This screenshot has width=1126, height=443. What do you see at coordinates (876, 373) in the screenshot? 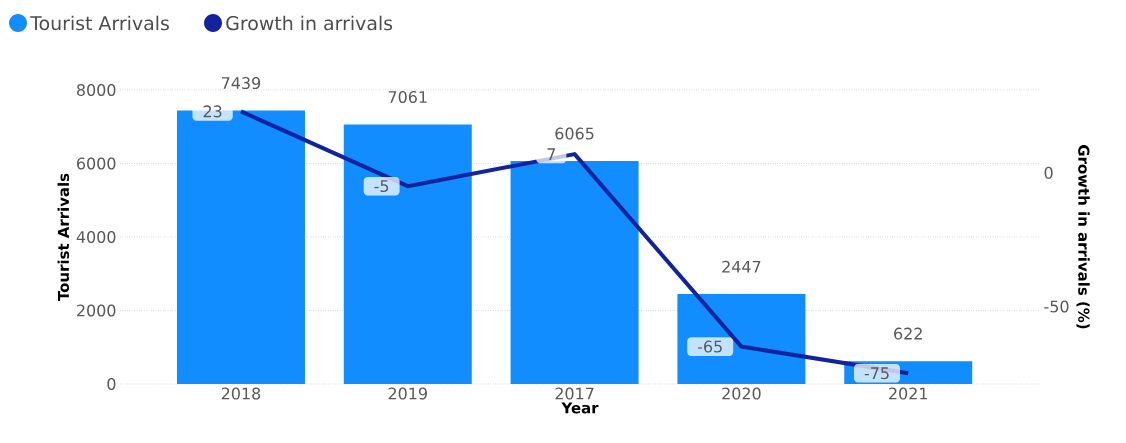
I see `data-label: -75` at bounding box center [876, 373].